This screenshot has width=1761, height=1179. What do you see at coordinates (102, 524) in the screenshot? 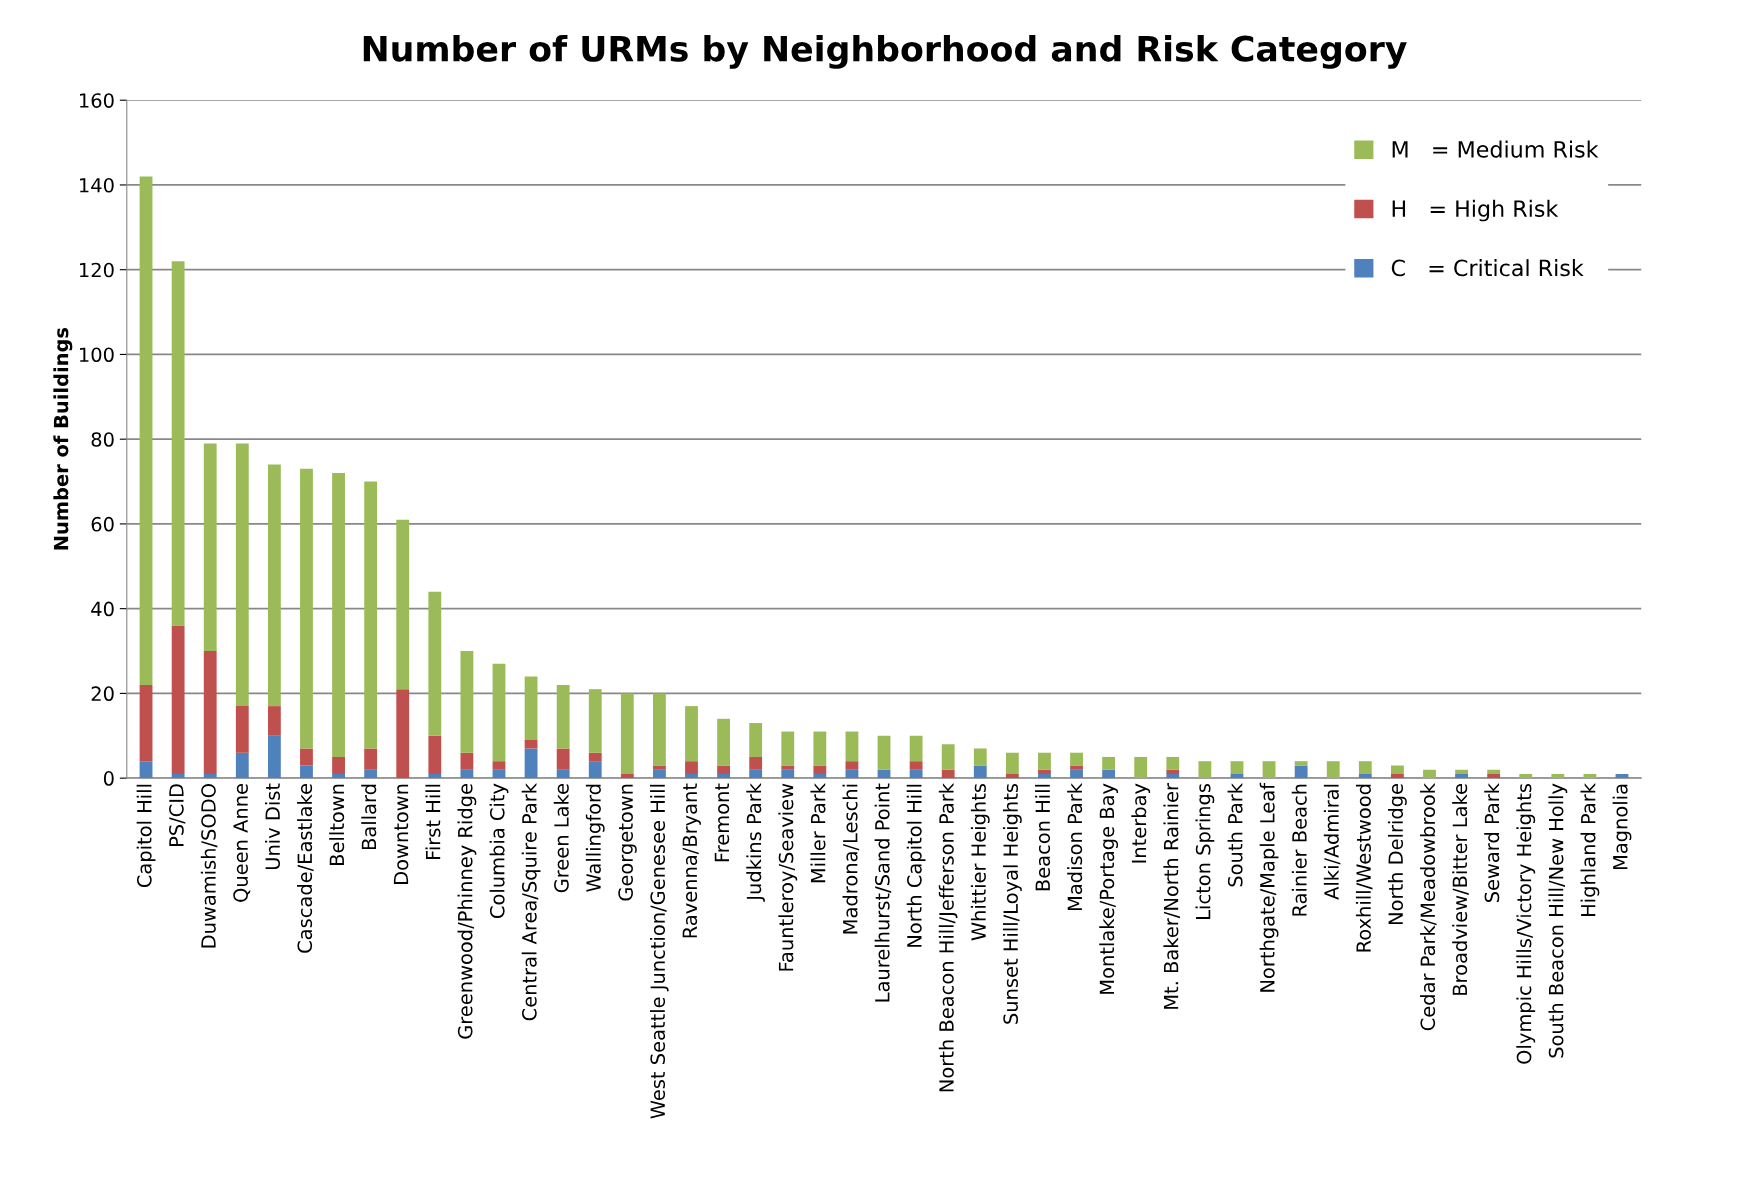
I see `y-tick-label: 60` at bounding box center [102, 524].